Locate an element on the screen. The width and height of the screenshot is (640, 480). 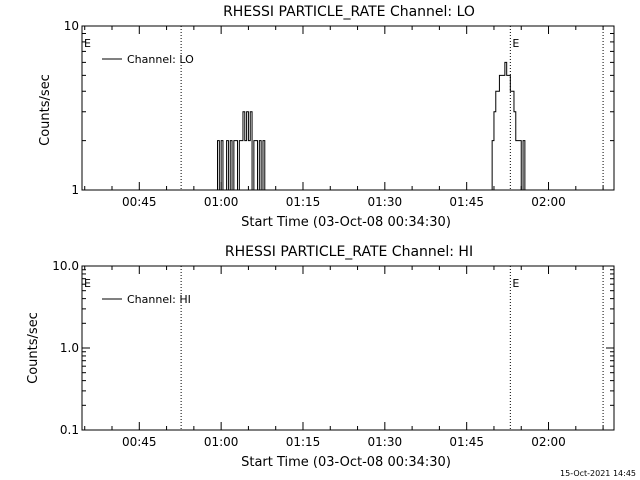
chart-title: RHESSI PARTICLE_RATE Channel: LO is located at coordinates (349, 12).